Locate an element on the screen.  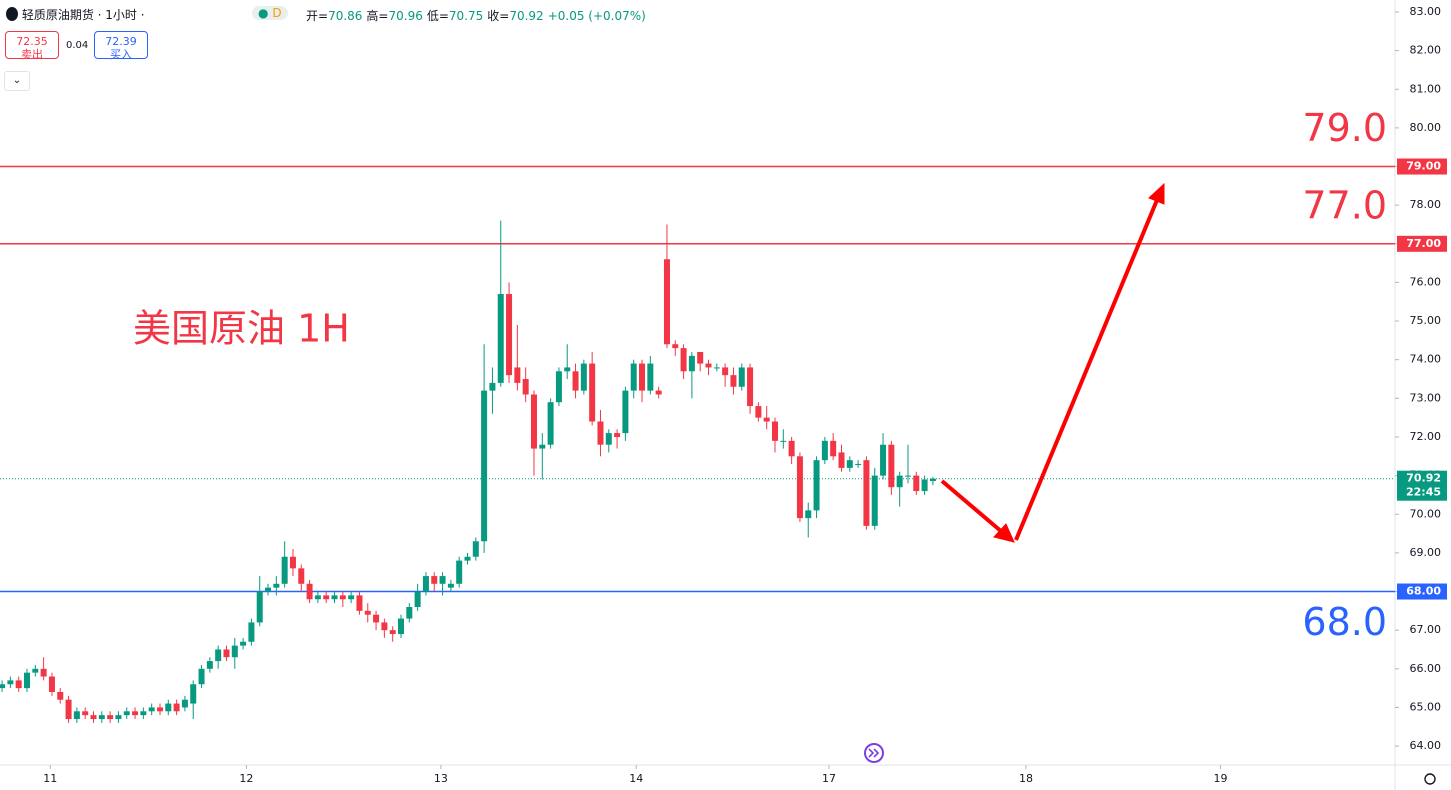
x-tick-label: 13 is located at coordinates (441, 778).